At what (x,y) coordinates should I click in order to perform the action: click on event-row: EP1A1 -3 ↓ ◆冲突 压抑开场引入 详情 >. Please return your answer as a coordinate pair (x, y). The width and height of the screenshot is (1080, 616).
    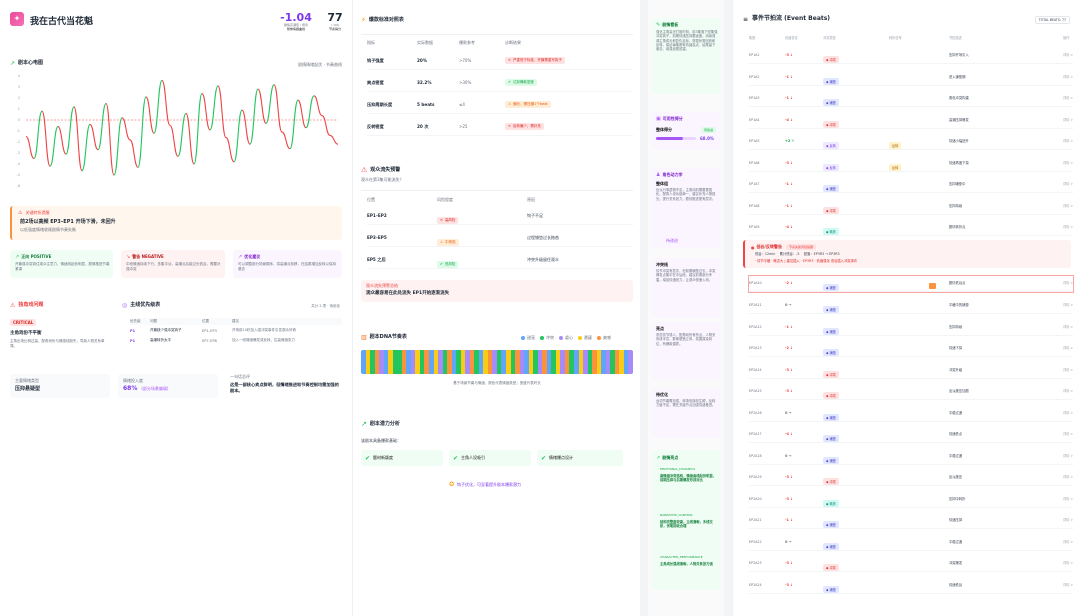
    Looking at the image, I should click on (911, 56).